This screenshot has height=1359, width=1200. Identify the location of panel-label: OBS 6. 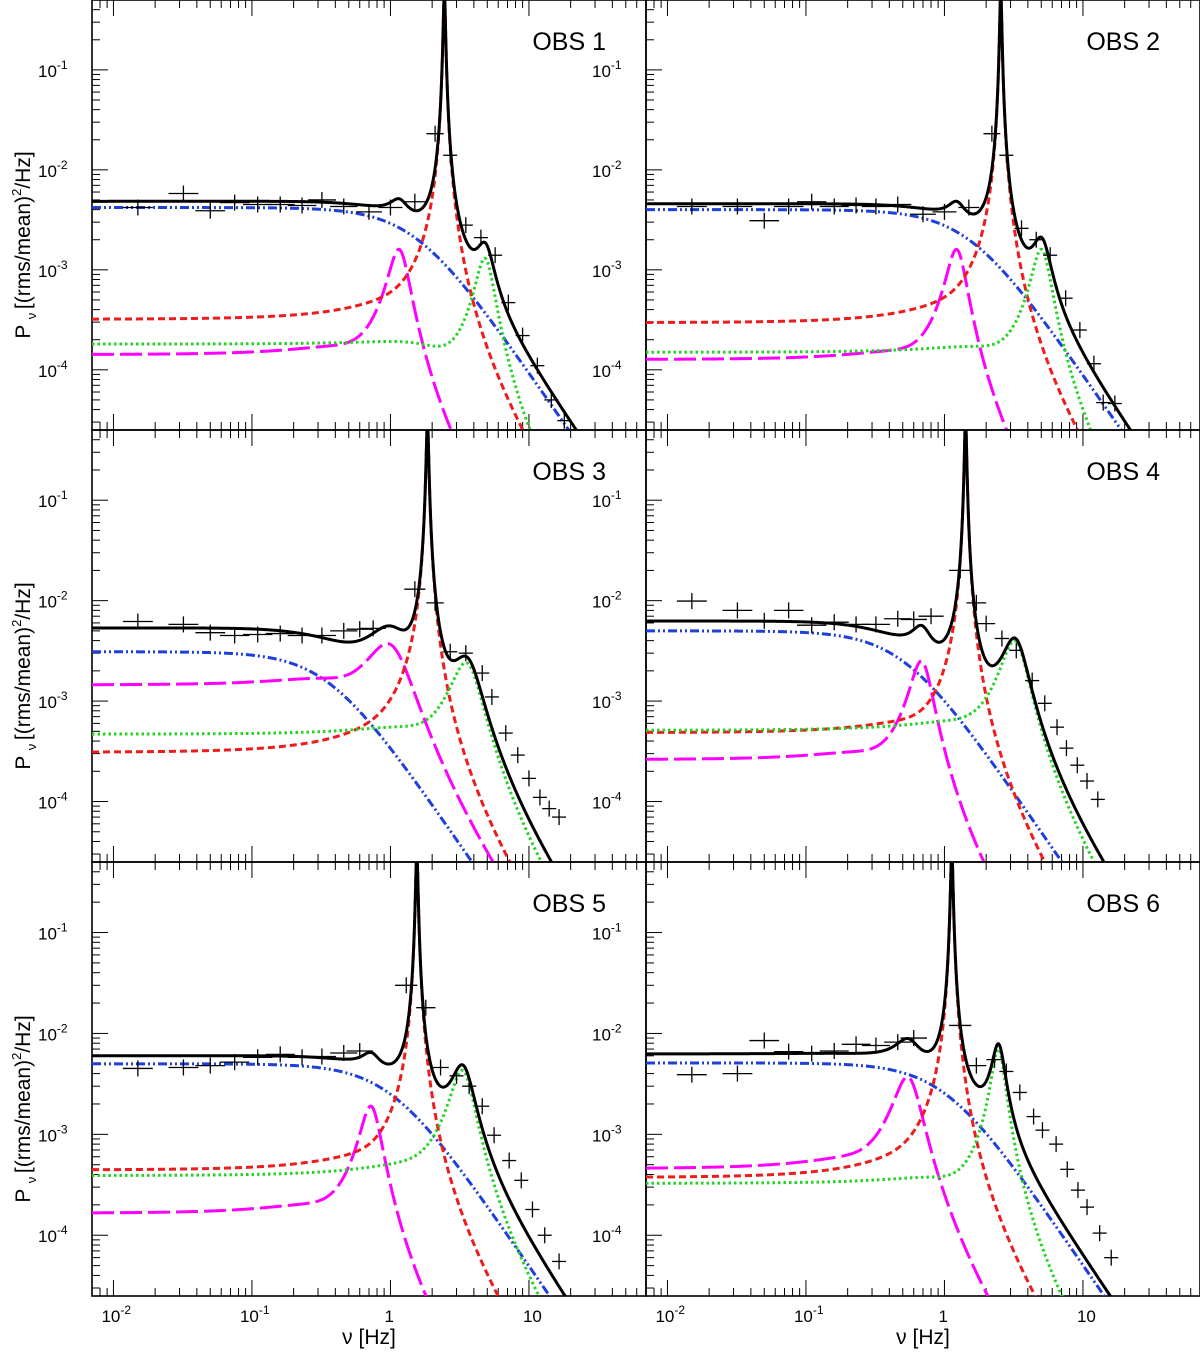
(1123, 904).